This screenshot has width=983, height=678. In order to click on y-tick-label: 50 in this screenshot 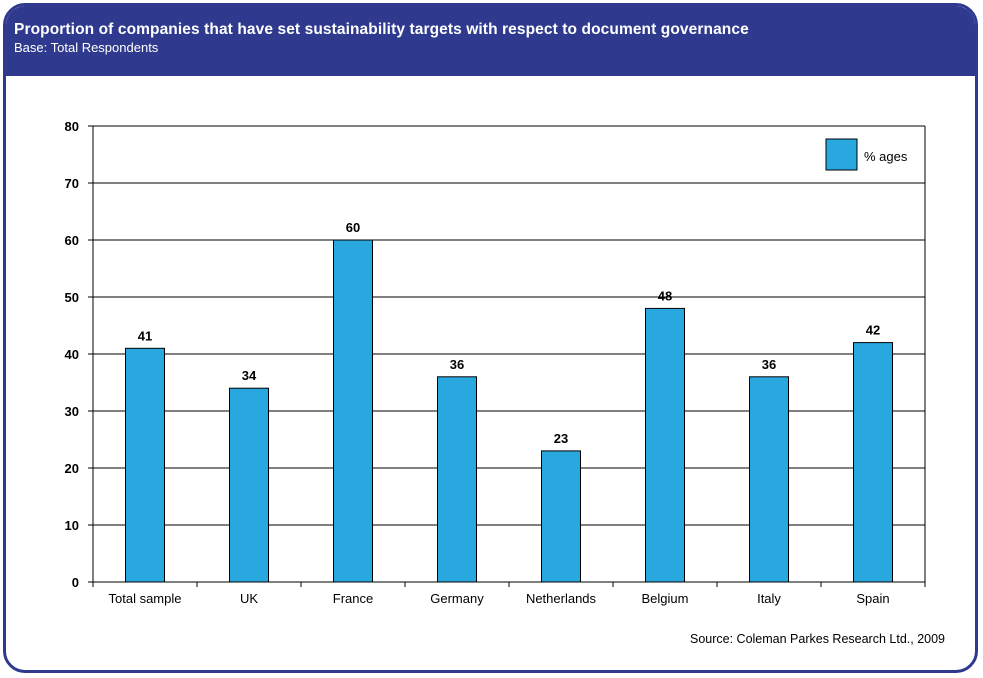, I will do `click(72, 297)`.